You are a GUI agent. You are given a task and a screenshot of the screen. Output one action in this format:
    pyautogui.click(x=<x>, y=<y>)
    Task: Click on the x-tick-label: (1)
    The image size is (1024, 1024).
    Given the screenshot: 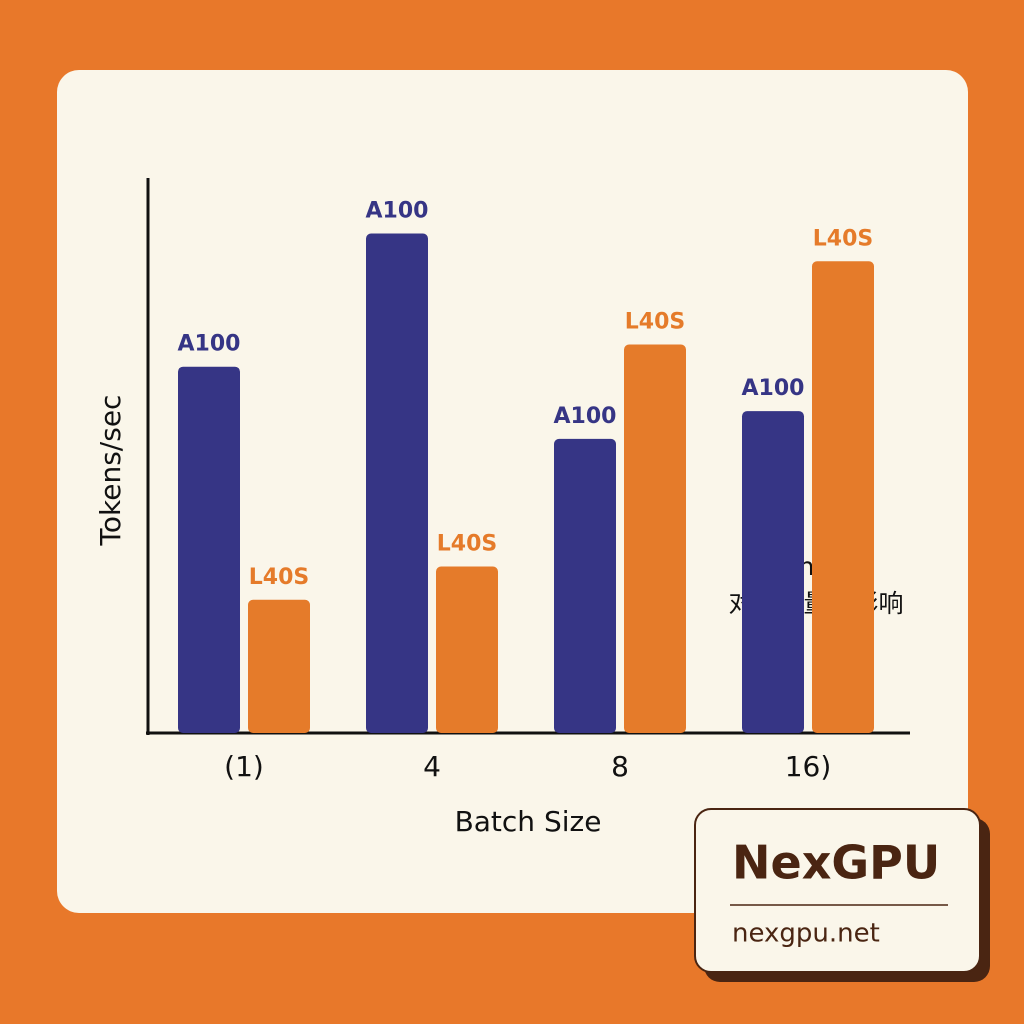 What is the action you would take?
    pyautogui.click(x=244, y=766)
    